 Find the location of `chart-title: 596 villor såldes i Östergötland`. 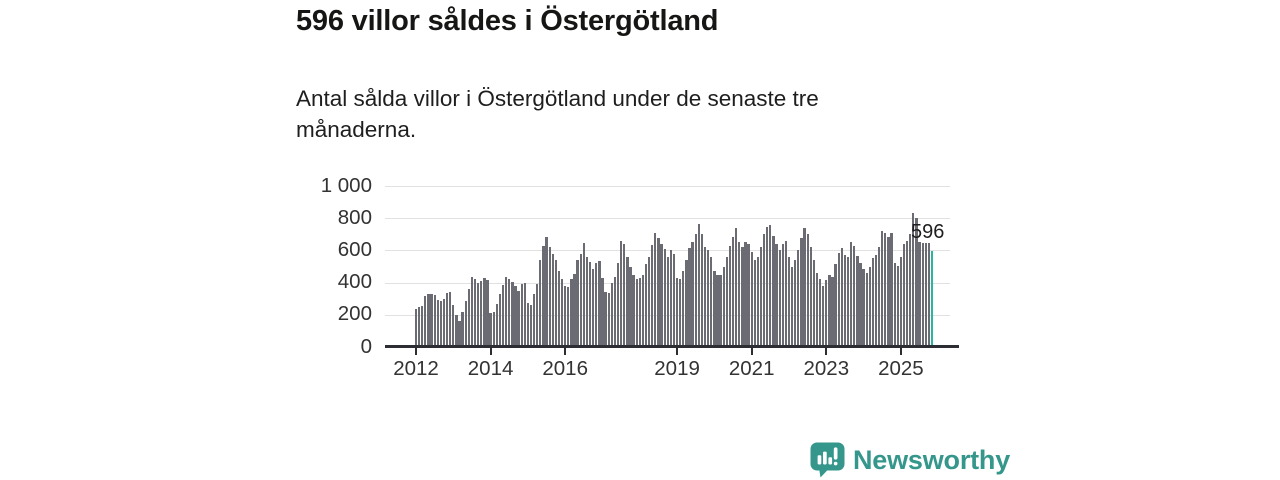

chart-title: 596 villor såldes i Östergötland is located at coordinates (507, 21).